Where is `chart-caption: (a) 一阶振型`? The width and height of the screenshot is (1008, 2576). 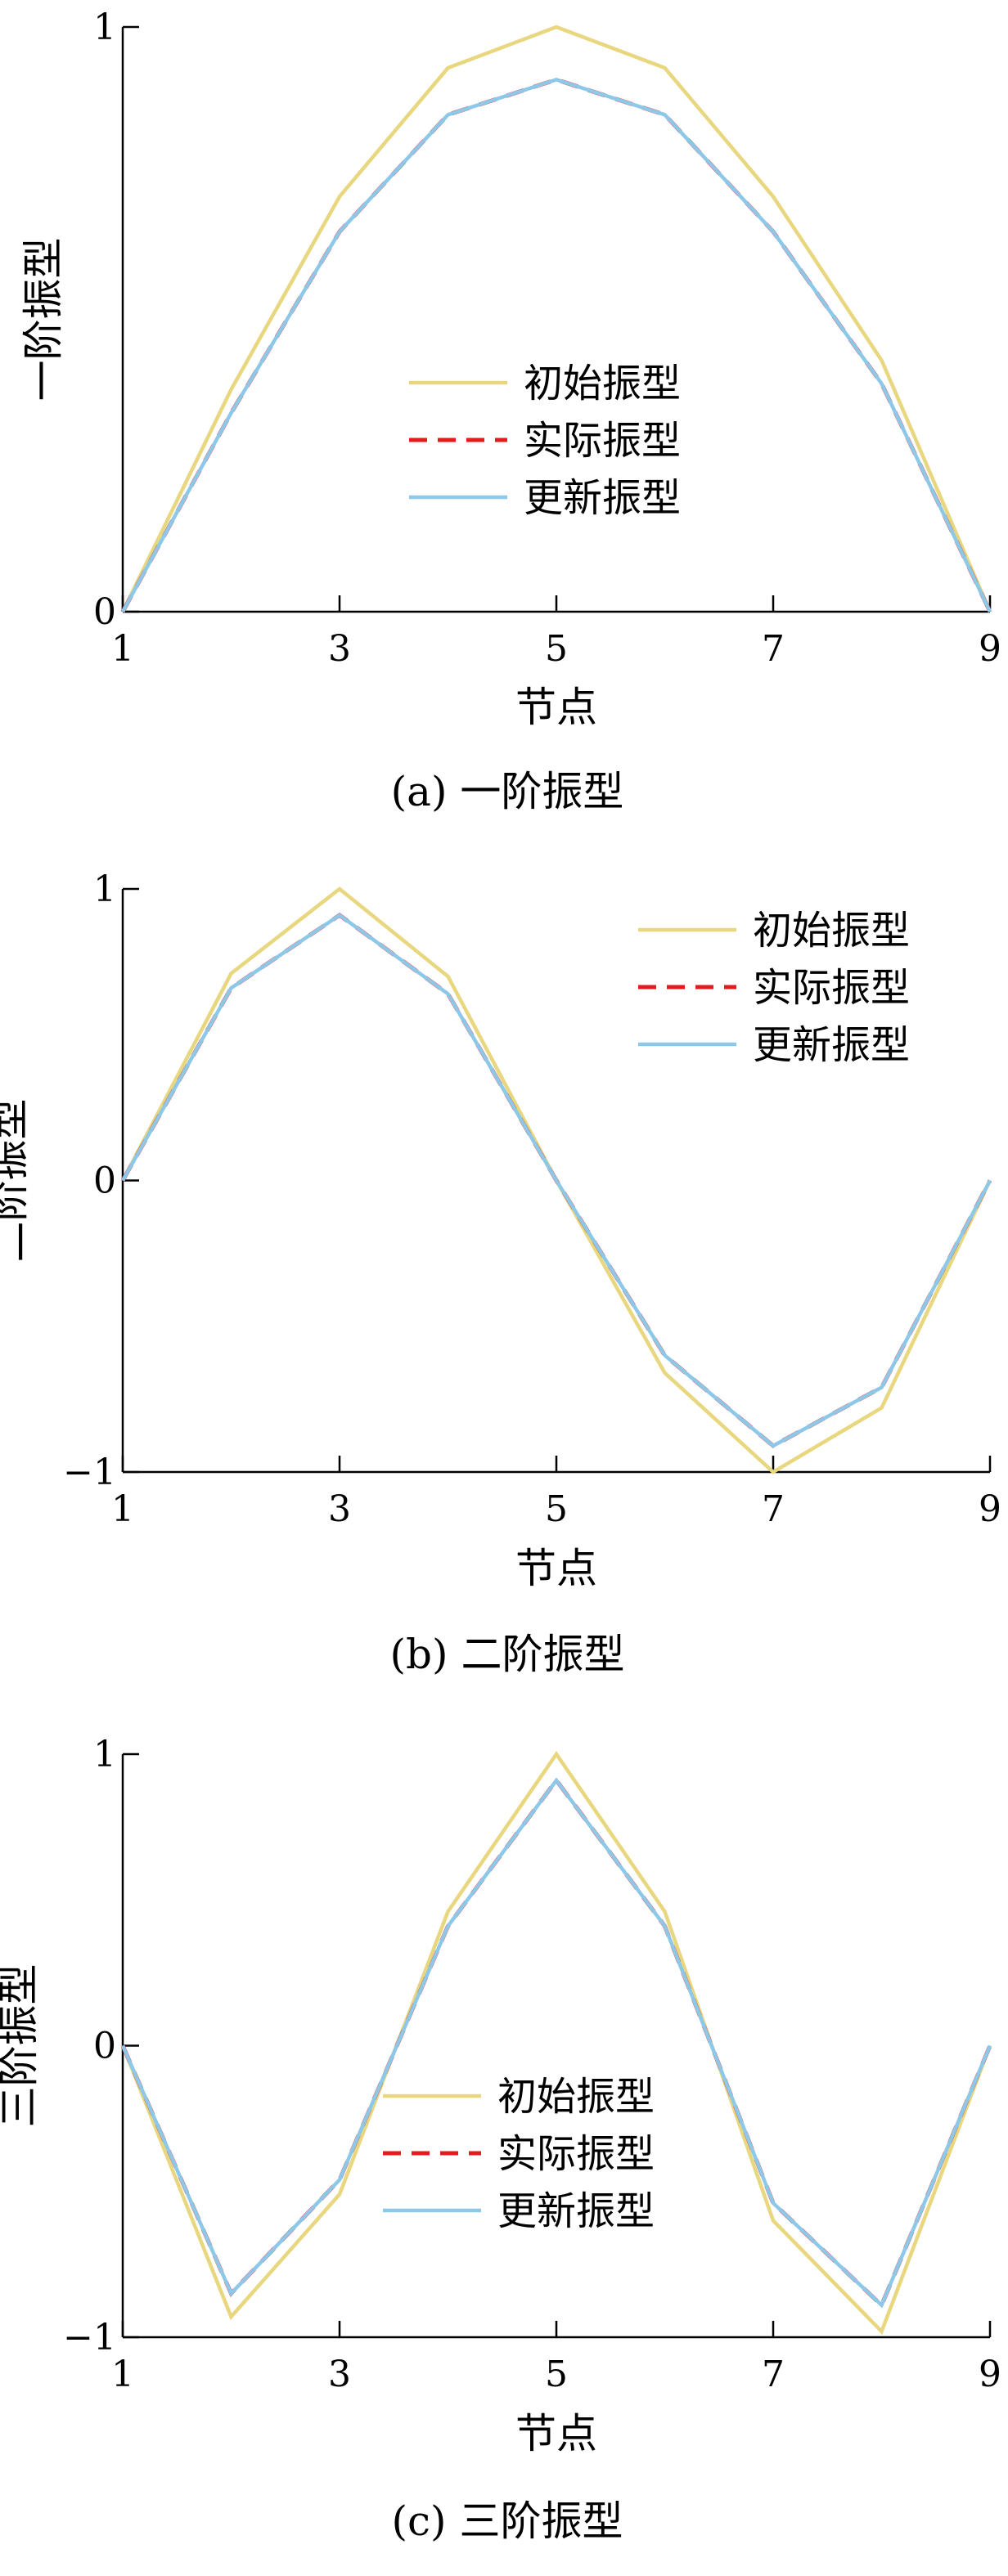 chart-caption: (a) 一阶振型 is located at coordinates (508, 792).